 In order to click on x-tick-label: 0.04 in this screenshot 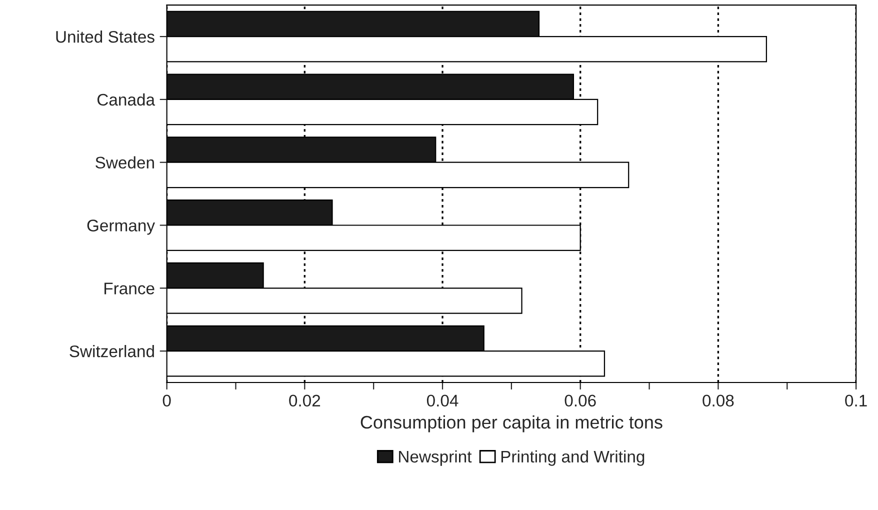, I will do `click(442, 400)`.